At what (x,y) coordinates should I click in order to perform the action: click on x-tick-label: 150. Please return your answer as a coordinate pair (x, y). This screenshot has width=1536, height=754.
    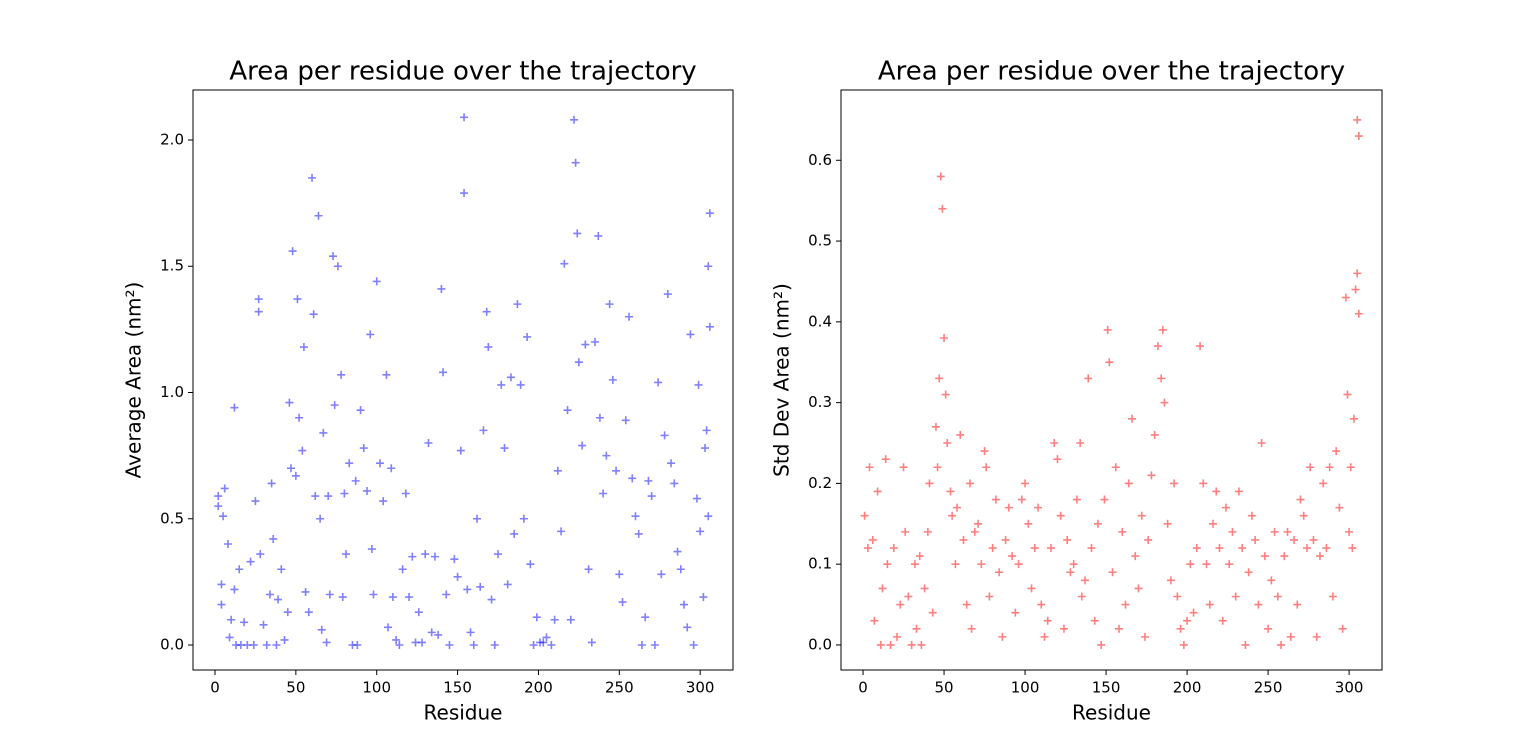
    Looking at the image, I should click on (457, 688).